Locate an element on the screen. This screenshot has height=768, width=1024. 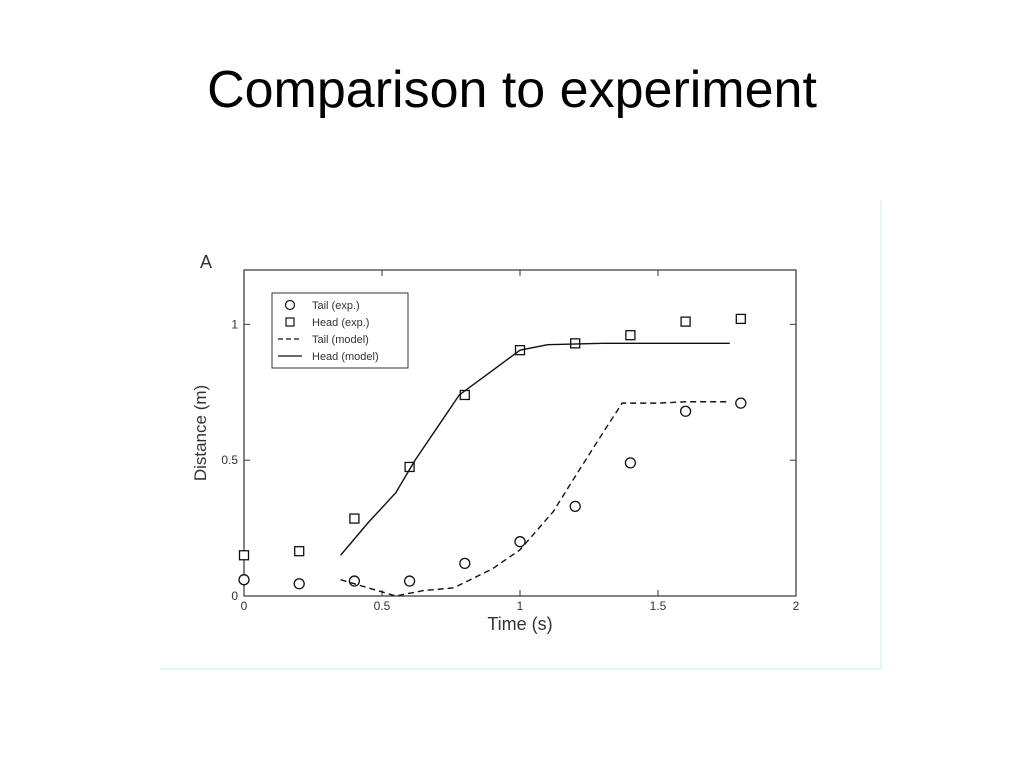
head-model-line is located at coordinates (535, 449).